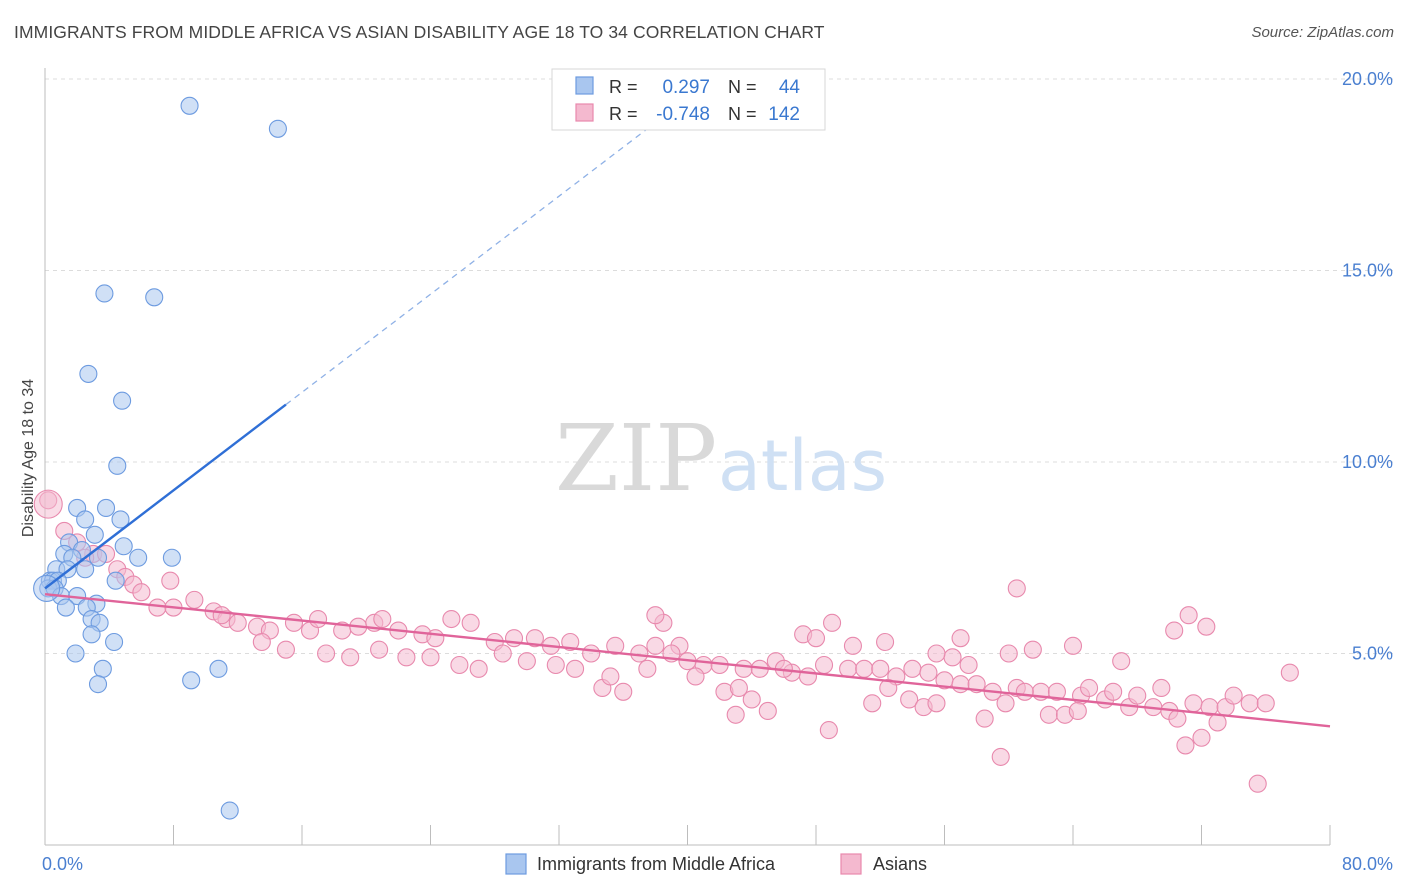 The width and height of the screenshot is (1406, 892). Describe the element at coordinates (623, 87) in the screenshot. I see `legend-r-label-1: R =` at that location.